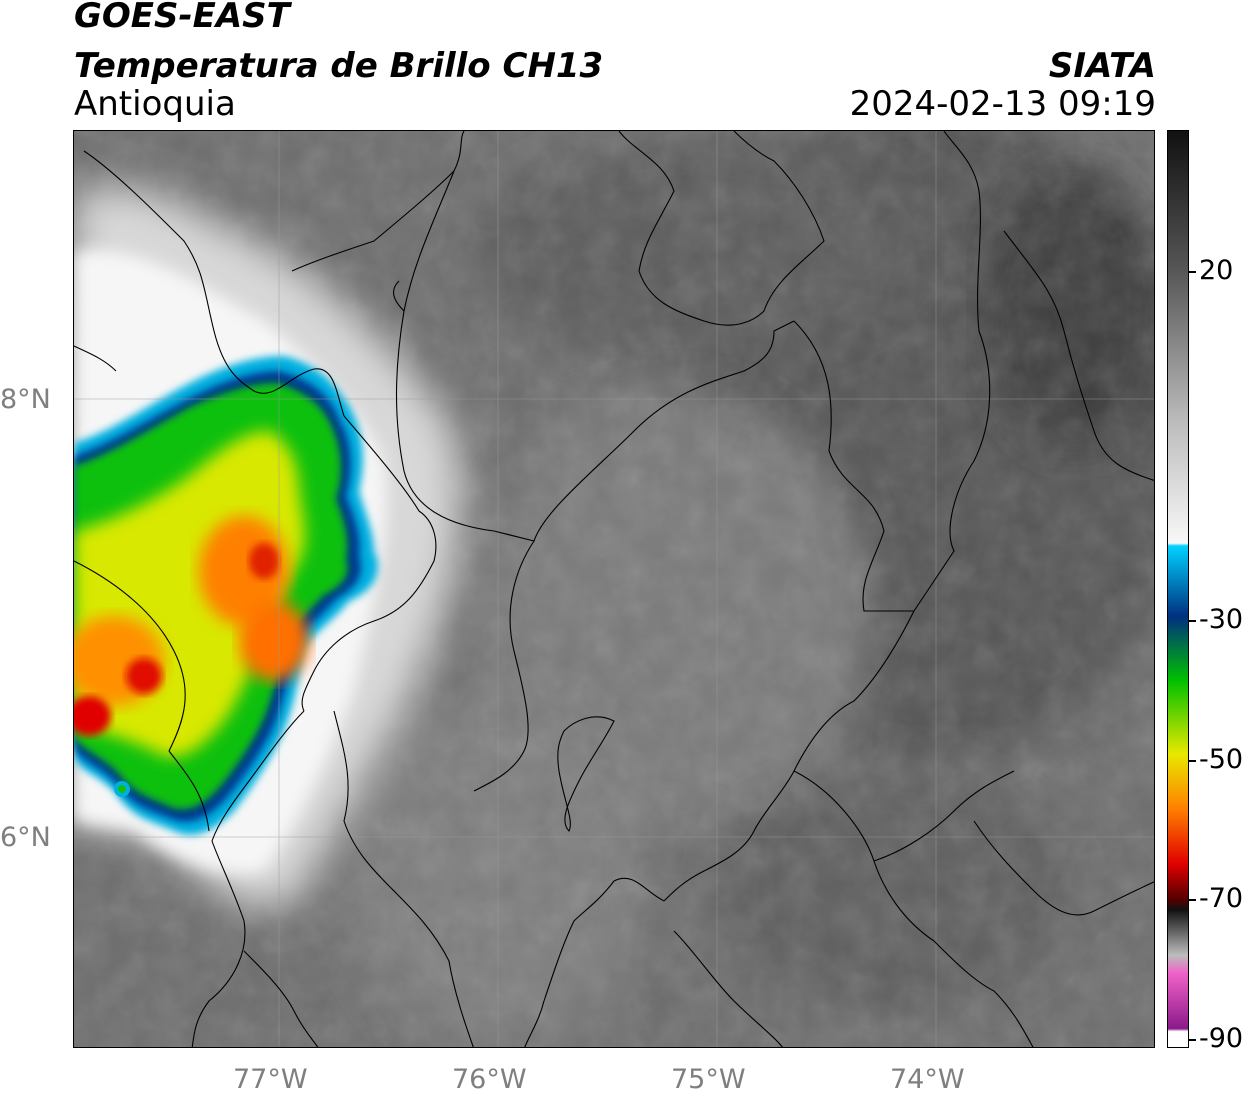 This screenshot has width=1252, height=1099. What do you see at coordinates (1102, 66) in the screenshot?
I see `organization-label: SIATA` at bounding box center [1102, 66].